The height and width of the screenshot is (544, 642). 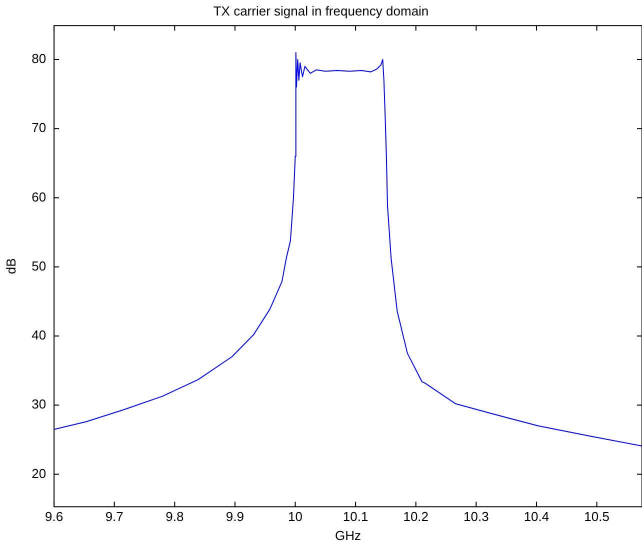 I want to click on x-axis-title: GHz, so click(x=348, y=535).